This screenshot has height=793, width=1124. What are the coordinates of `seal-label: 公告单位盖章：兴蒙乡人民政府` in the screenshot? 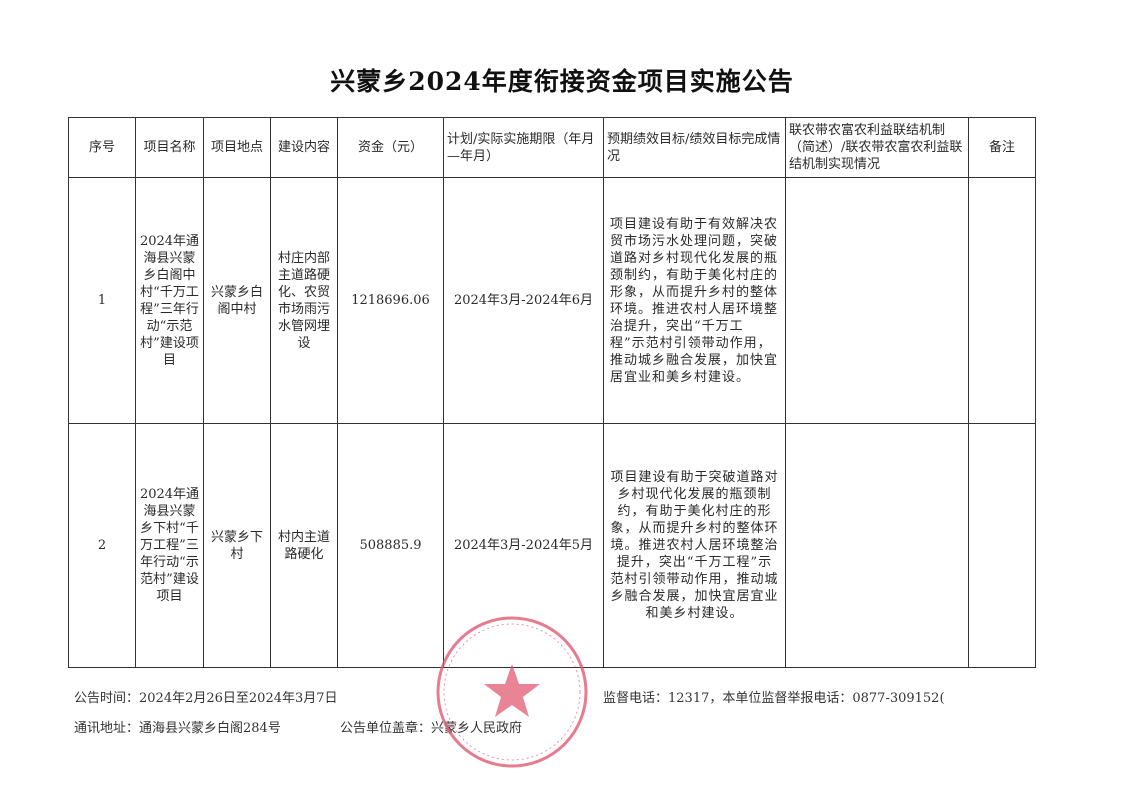 It's located at (431, 728).